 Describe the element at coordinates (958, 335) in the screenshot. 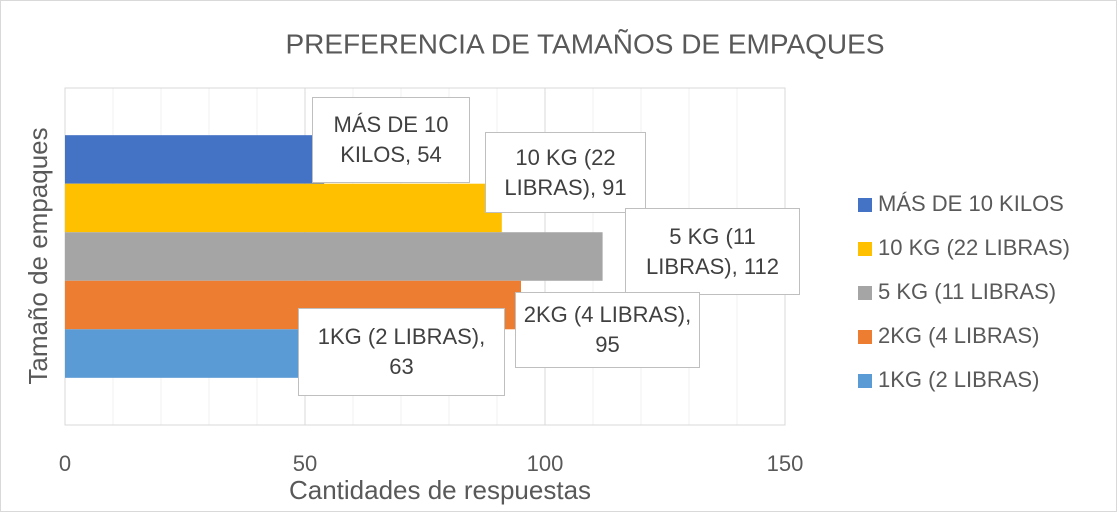

I see `legend-label: 2KG (4 LIBRAS)` at that location.